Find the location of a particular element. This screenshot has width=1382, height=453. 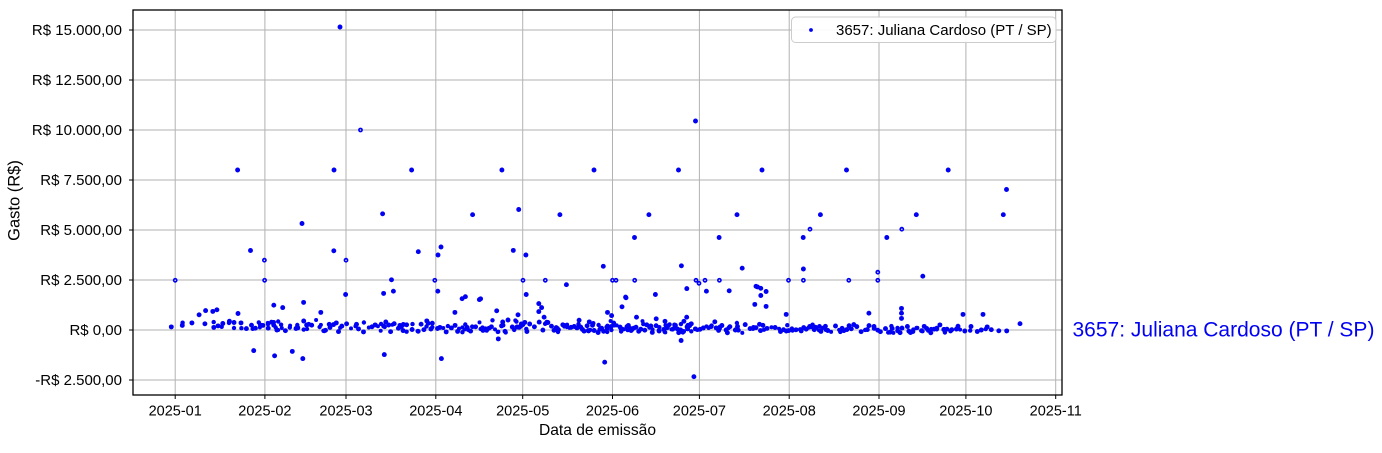

svg-text: 2025-08 is located at coordinates (789, 412).